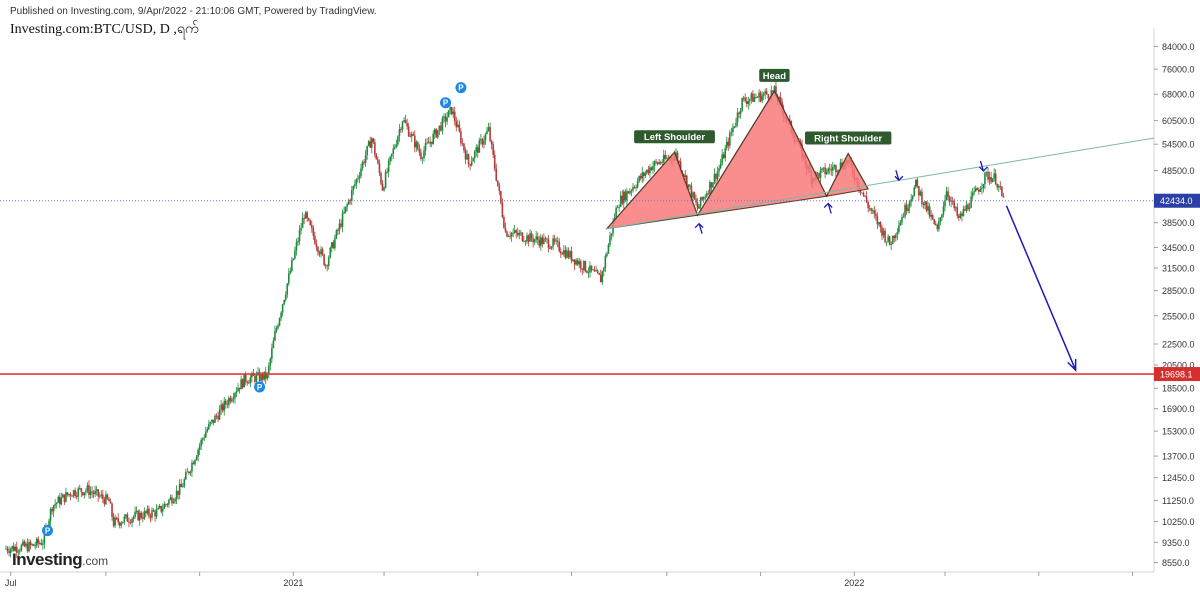 Image resolution: width=1200 pixels, height=593 pixels. I want to click on pattern-label: Head, so click(774, 76).